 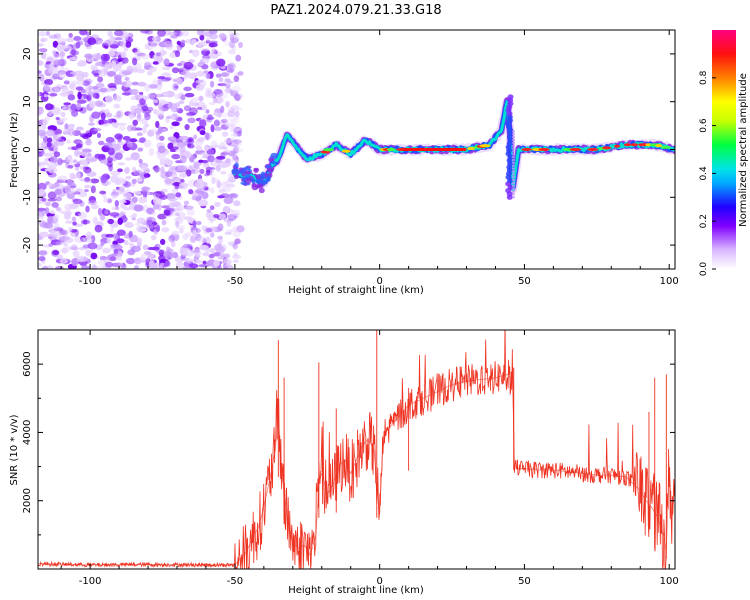 I want to click on y-tick-label: 0, so click(x=27, y=149).